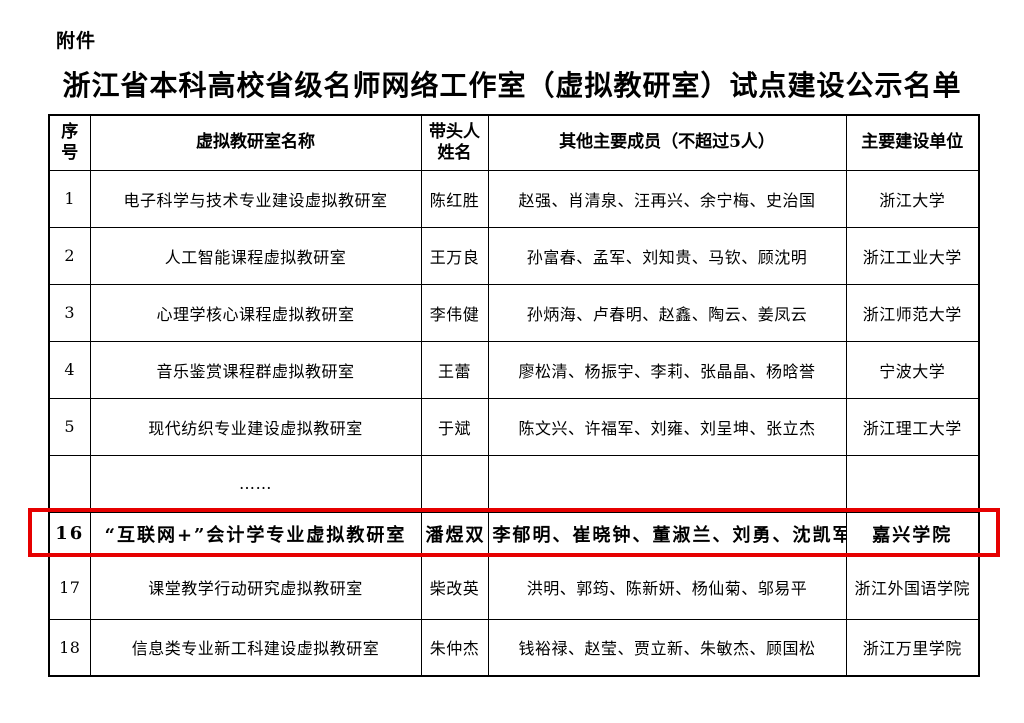 The image size is (1024, 723). I want to click on cell-unit: 浙江工业大学, so click(912, 255).